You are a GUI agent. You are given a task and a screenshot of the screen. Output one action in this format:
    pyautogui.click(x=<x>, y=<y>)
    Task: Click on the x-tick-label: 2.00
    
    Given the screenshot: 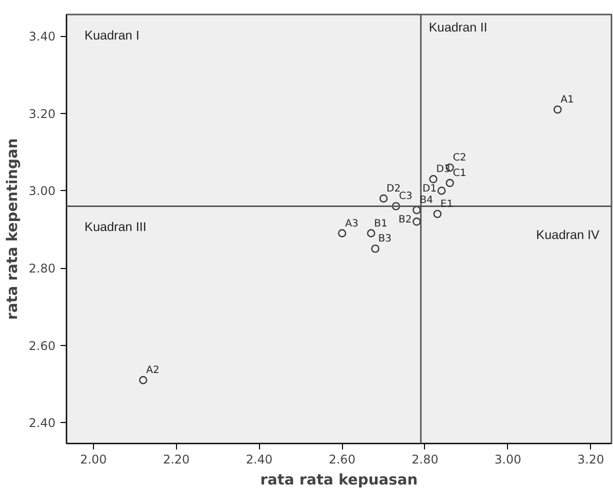 What is the action you would take?
    pyautogui.click(x=93, y=459)
    